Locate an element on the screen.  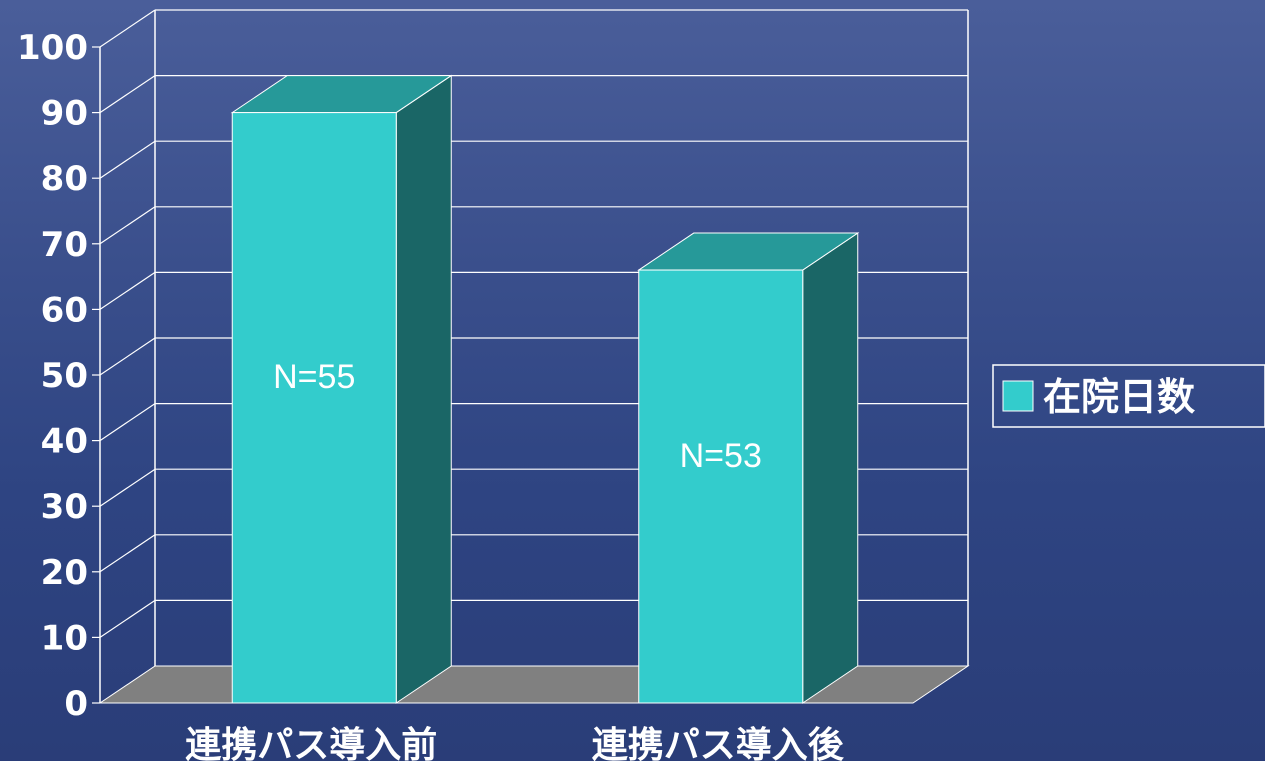
bar-data-label: N=53 is located at coordinates (721, 456).